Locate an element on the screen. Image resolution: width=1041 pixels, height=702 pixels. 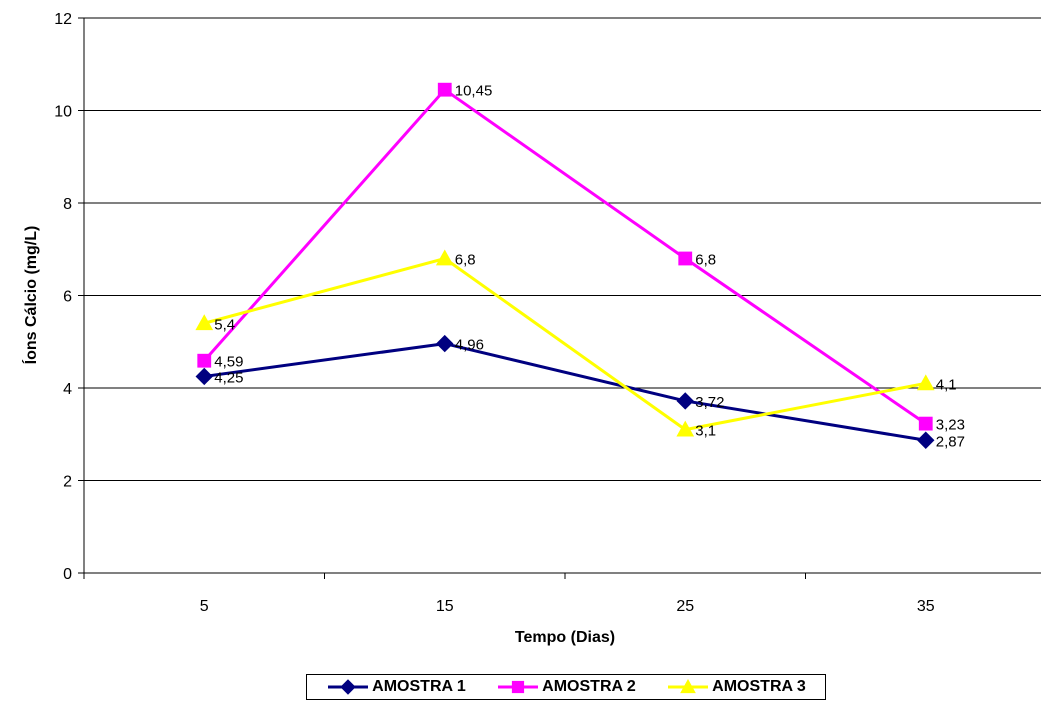
x-tick-label: 35 is located at coordinates (926, 606).